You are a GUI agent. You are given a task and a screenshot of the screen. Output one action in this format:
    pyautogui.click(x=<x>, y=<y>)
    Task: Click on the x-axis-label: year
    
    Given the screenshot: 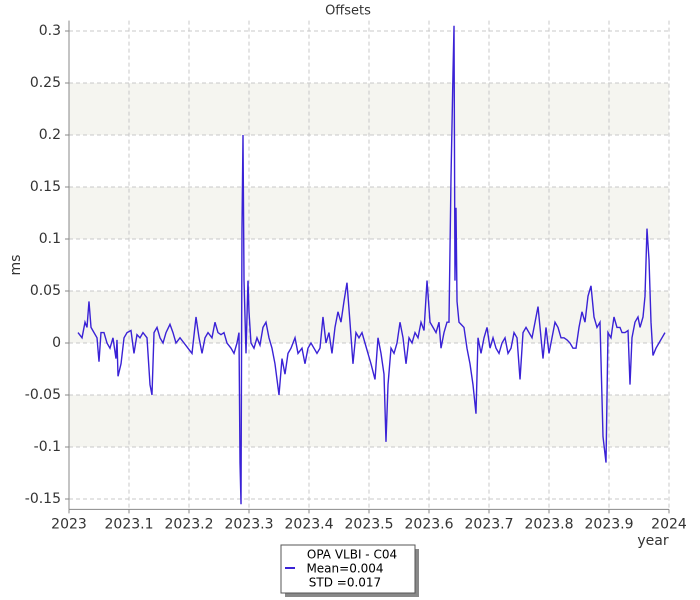 What is the action you would take?
    pyautogui.click(x=652, y=541)
    